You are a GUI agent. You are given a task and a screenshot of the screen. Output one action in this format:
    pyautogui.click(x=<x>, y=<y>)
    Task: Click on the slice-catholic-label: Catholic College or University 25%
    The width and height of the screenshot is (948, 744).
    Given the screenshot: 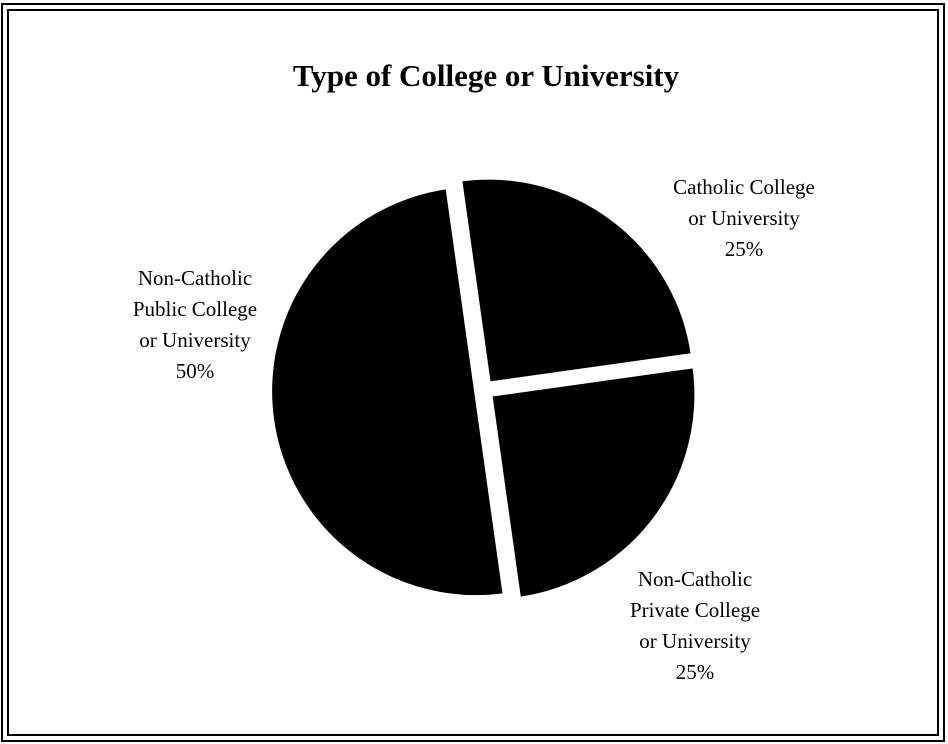 What is the action you would take?
    pyautogui.click(x=744, y=218)
    